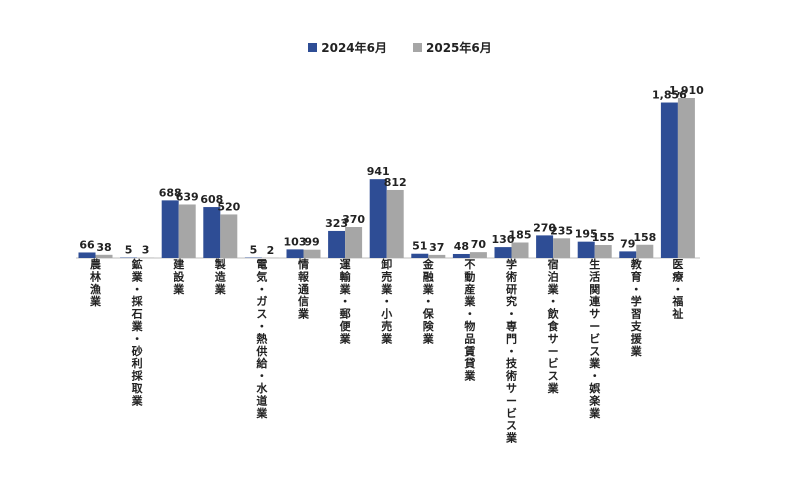  Describe the element at coordinates (400, 47) in the screenshot. I see `legend: 2024年6月 2025年6月` at that location.